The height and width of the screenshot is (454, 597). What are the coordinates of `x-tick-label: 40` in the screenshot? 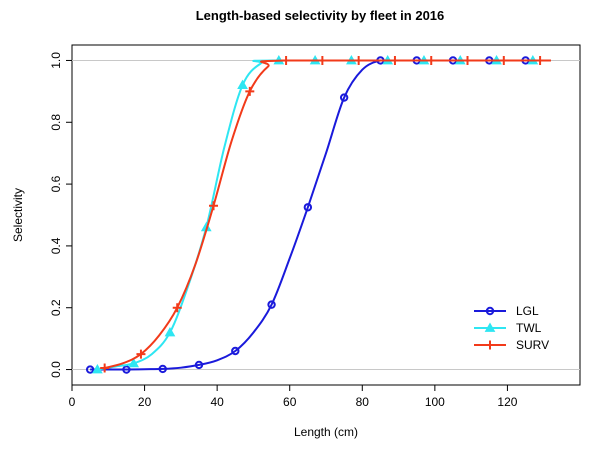 It's located at (217, 402).